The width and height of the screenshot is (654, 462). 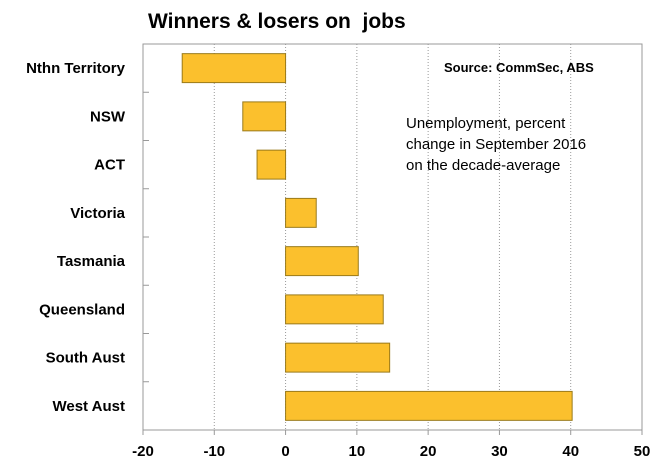 I want to click on category-label-nthn-territory: Nthn Territory, so click(x=76, y=68).